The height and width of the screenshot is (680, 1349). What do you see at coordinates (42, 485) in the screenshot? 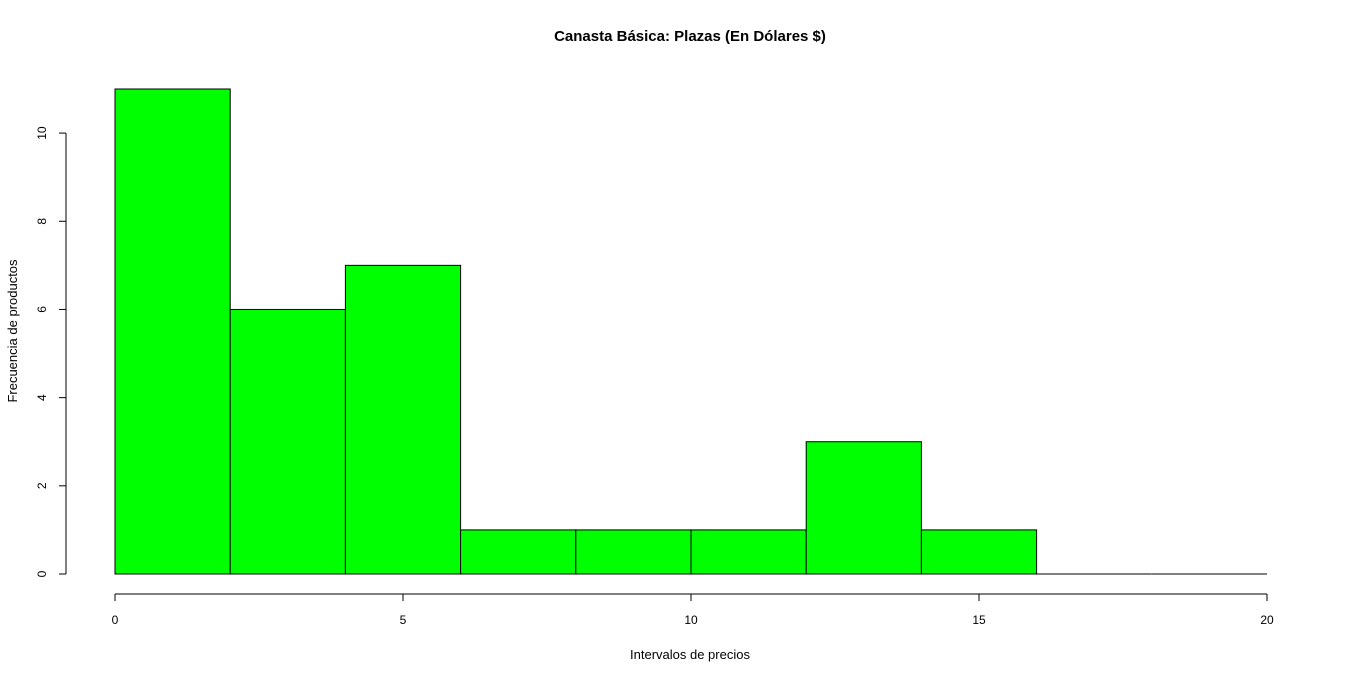
I see `y-tick-label: 2` at bounding box center [42, 485].